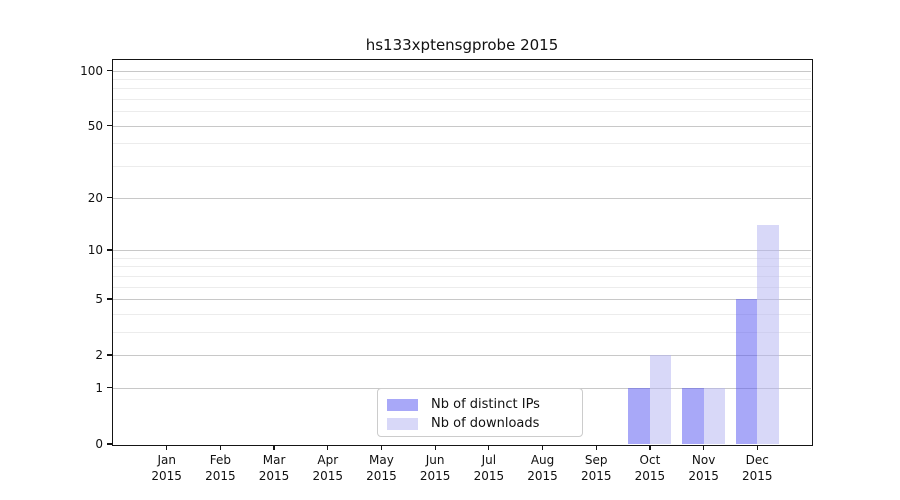  What do you see at coordinates (596, 460) in the screenshot?
I see `x-tick-month: Sep` at bounding box center [596, 460].